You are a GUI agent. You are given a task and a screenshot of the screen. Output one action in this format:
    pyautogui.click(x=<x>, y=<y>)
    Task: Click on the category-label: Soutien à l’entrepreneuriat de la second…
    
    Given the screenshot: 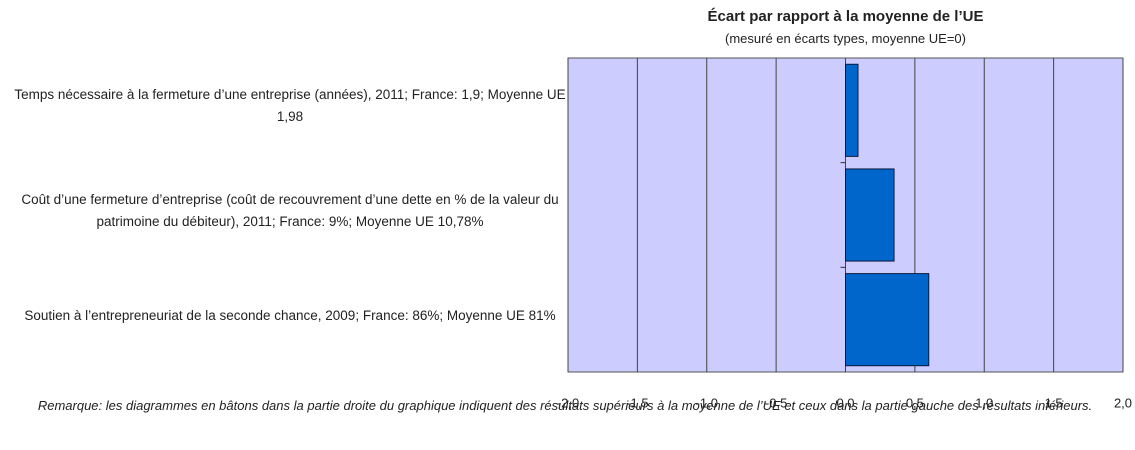 What is the action you would take?
    pyautogui.click(x=290, y=315)
    